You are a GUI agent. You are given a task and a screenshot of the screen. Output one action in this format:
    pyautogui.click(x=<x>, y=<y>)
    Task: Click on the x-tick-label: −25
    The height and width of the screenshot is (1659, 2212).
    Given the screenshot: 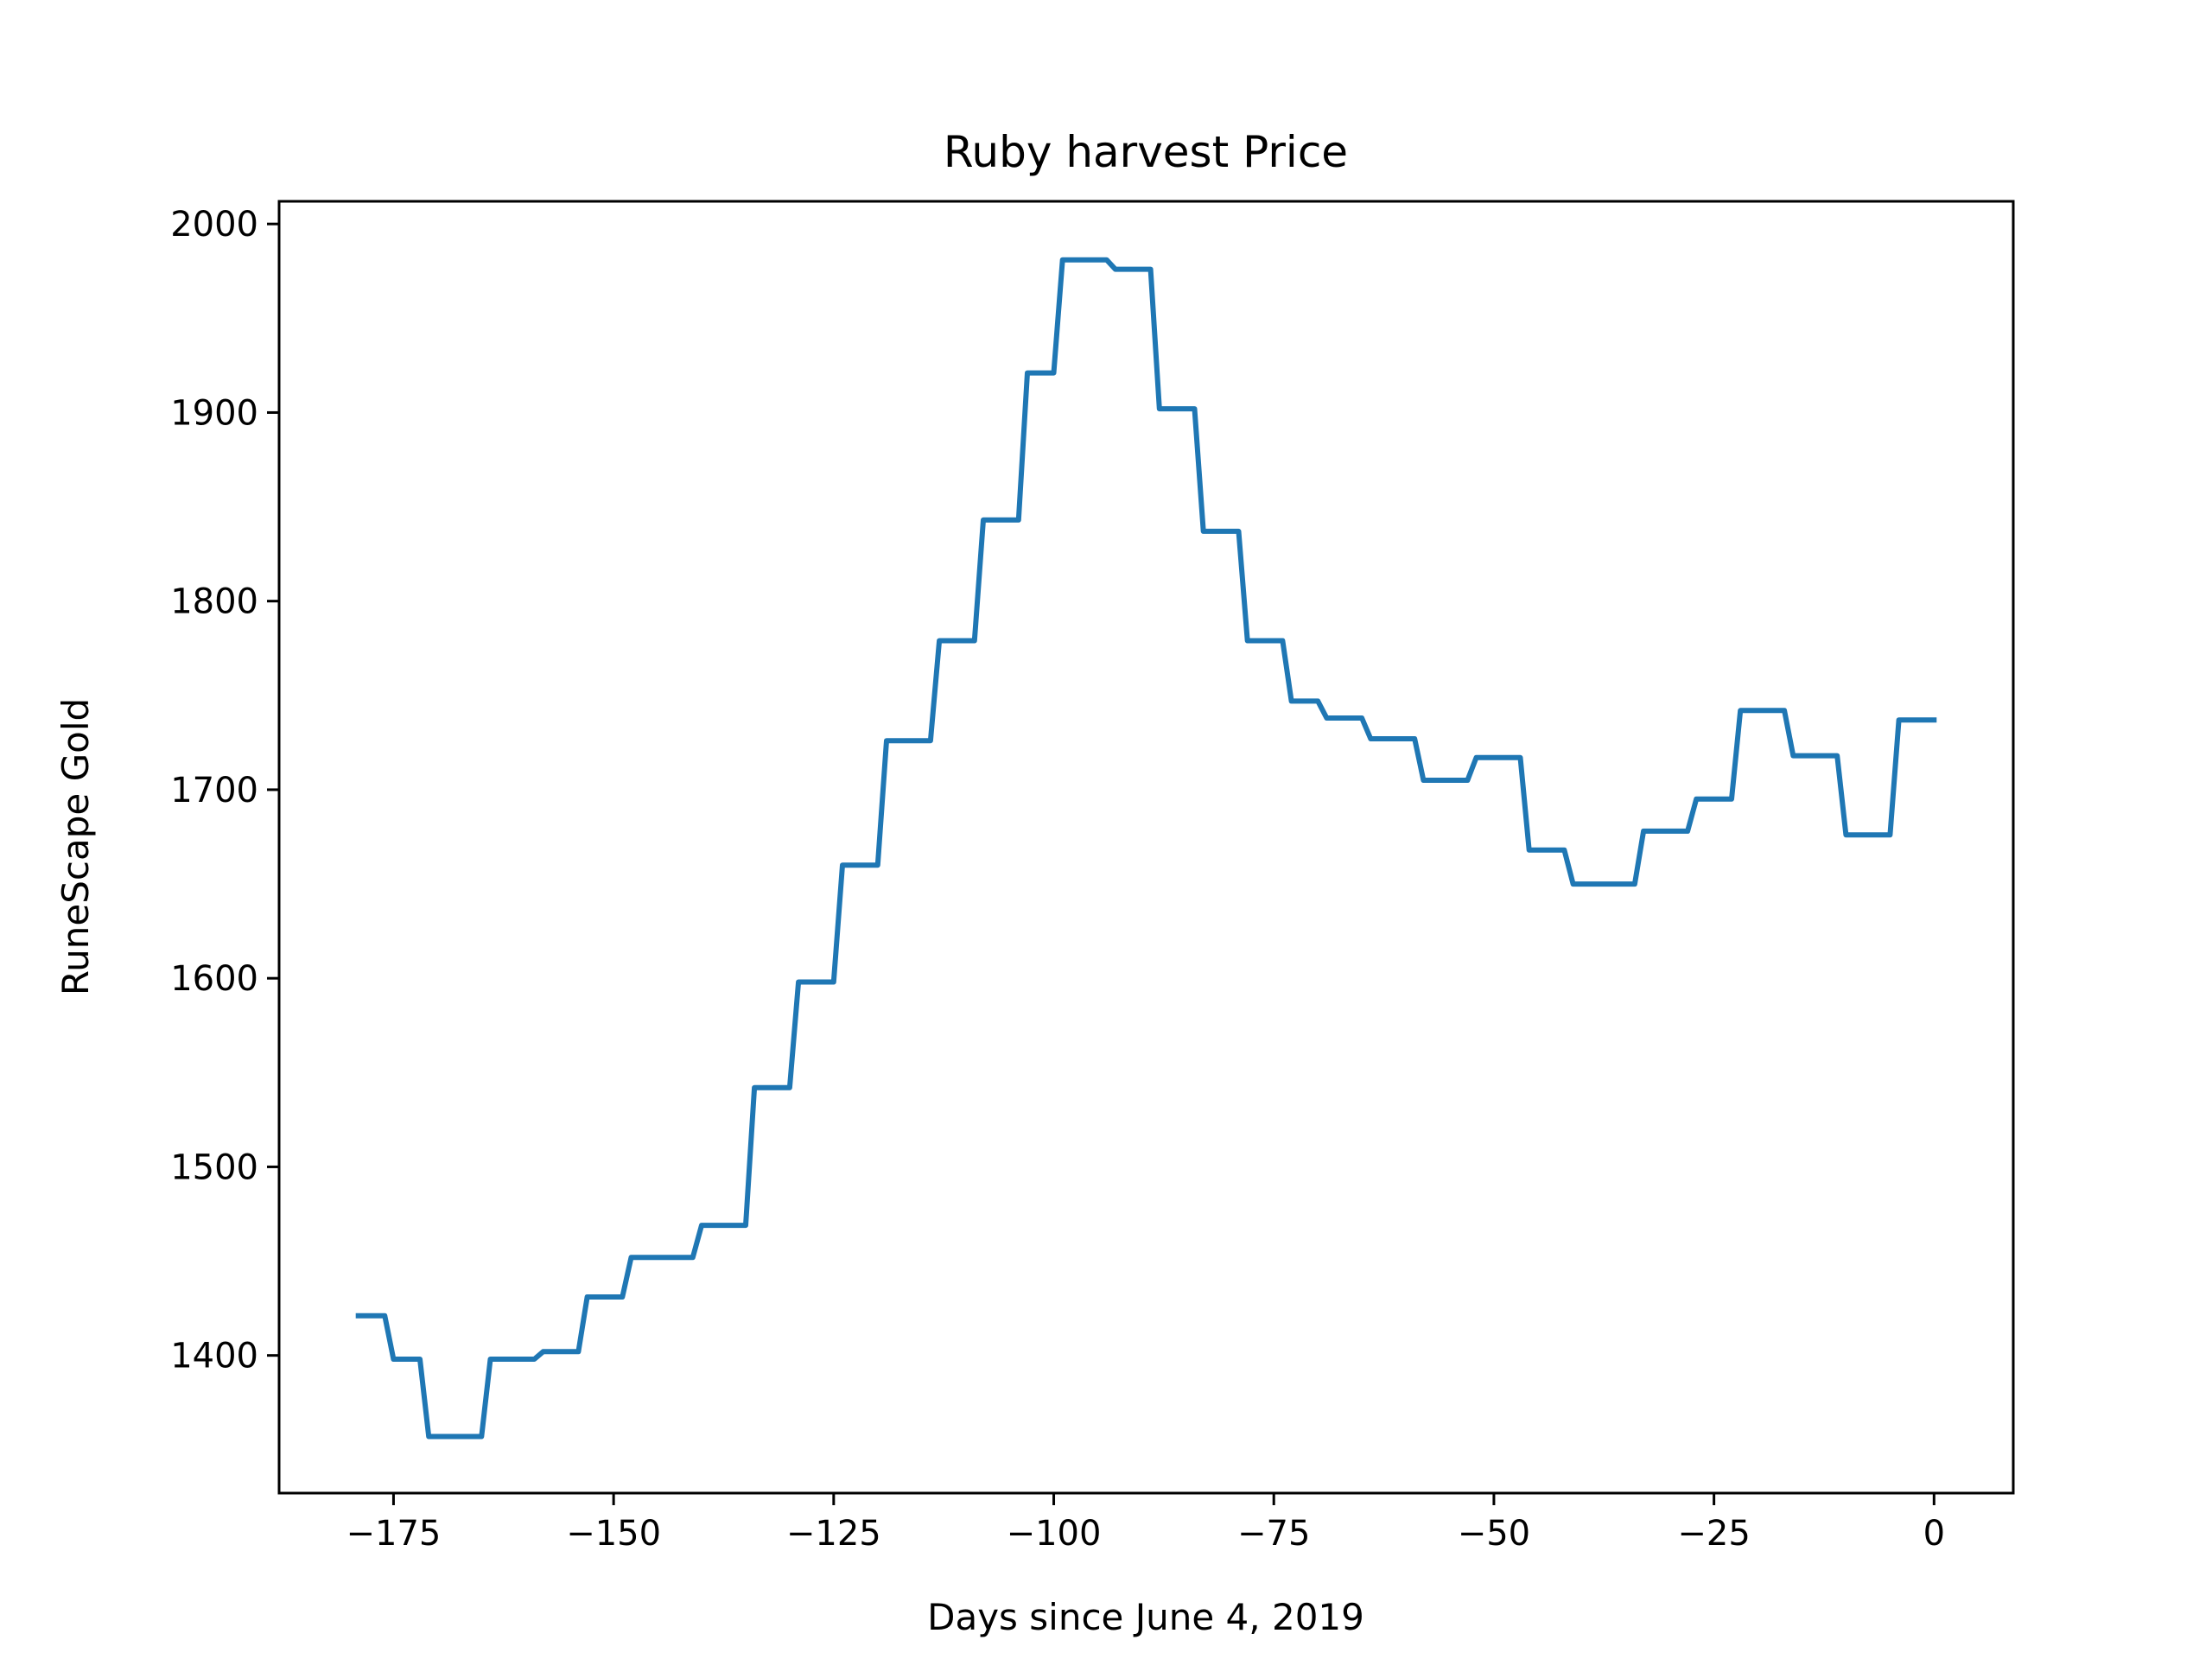 What is the action you would take?
    pyautogui.click(x=1713, y=1534)
    